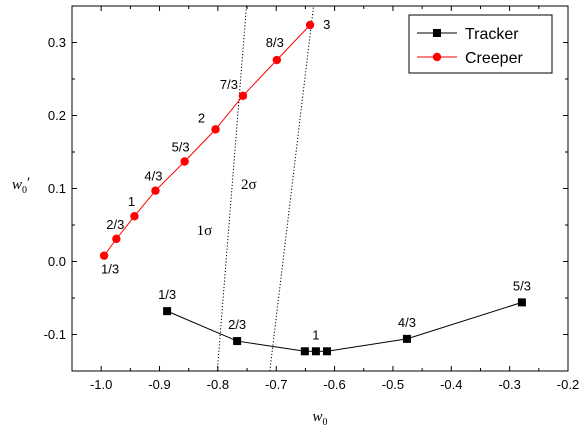 This screenshot has width=582, height=432. Describe the element at coordinates (205, 231) in the screenshot. I see `contour-label-1: 1σ` at that location.